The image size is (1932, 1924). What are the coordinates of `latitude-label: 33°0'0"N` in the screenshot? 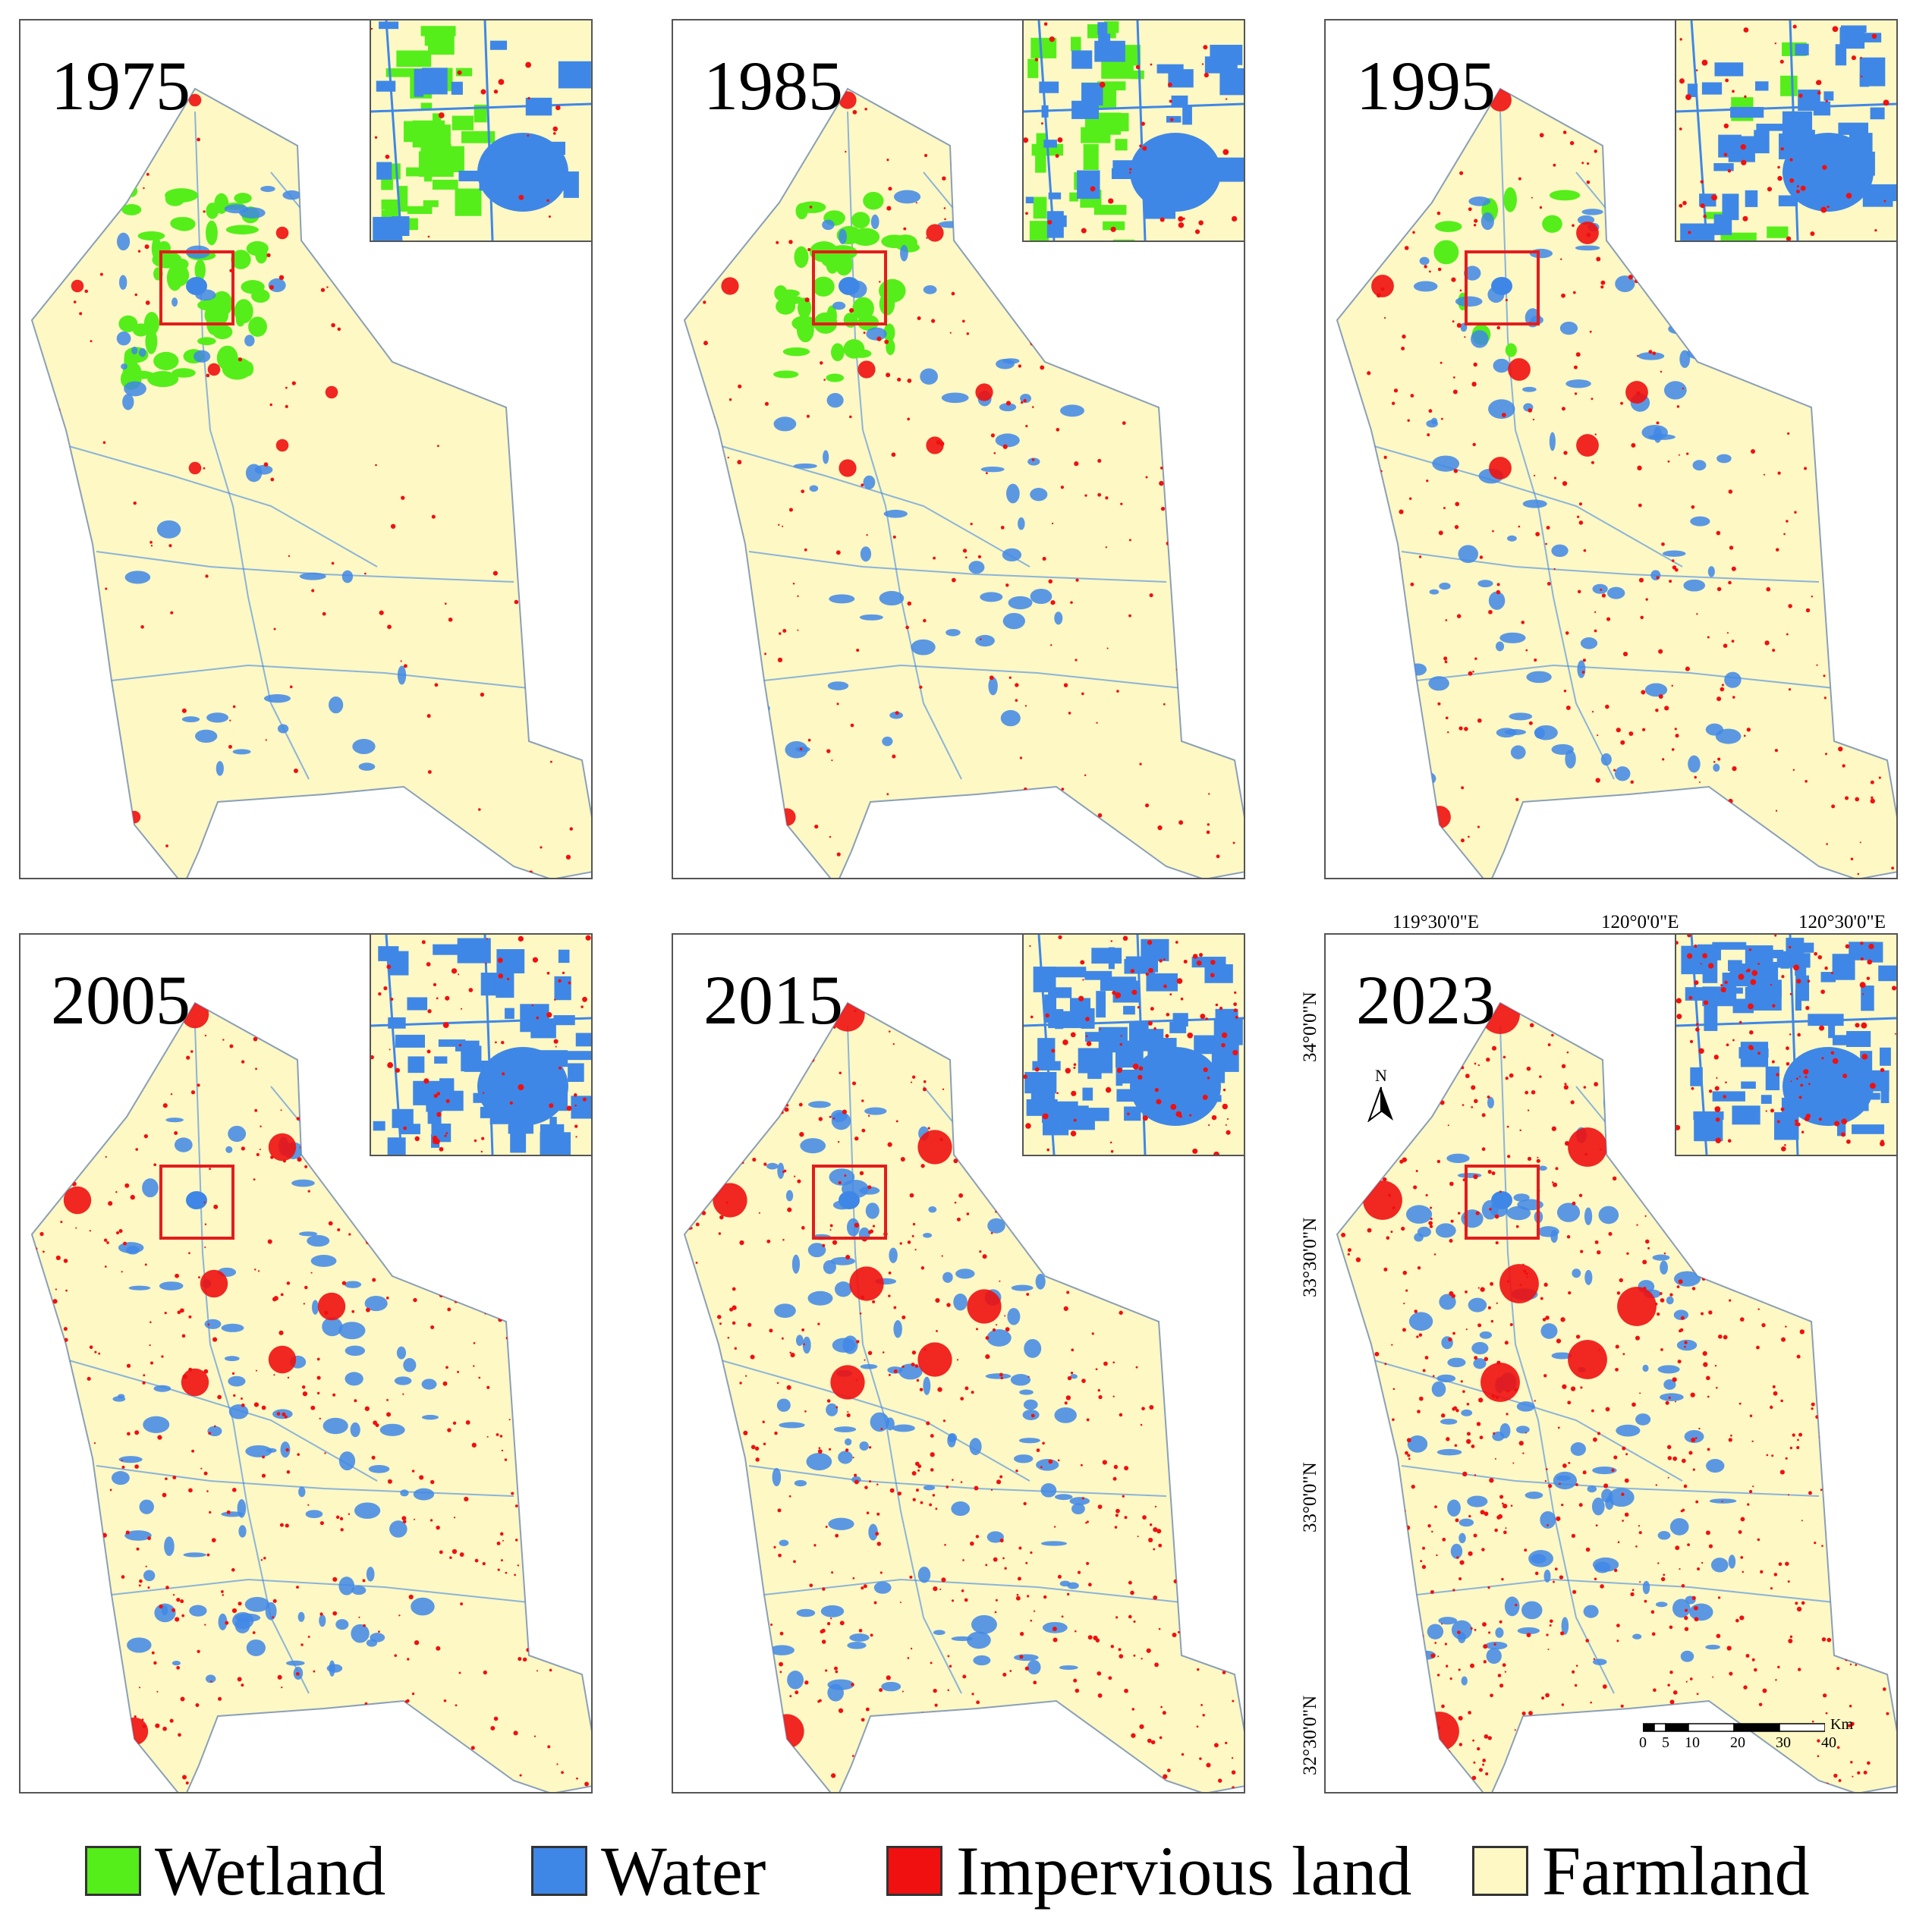 It's located at (1310, 1497).